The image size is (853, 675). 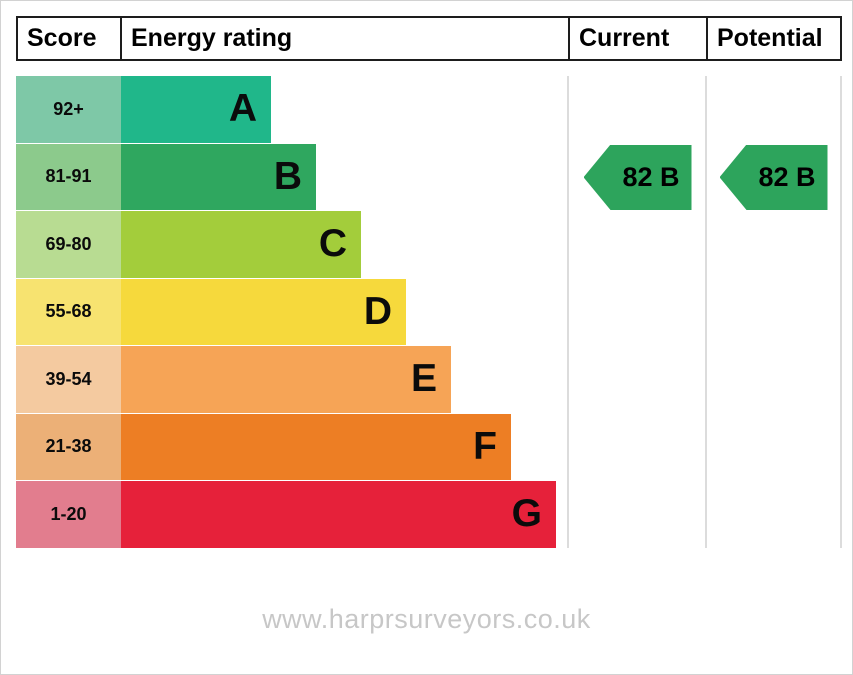 What do you see at coordinates (841, 312) in the screenshot?
I see `column-divider-right-edge` at bounding box center [841, 312].